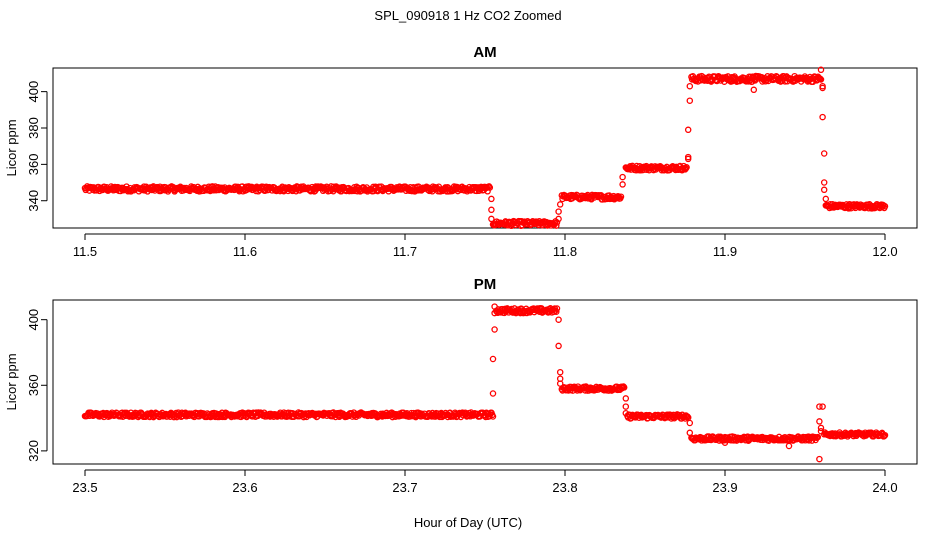 This screenshot has height=540, width=936. I want to click on y-tick-label-pm: 400, so click(33, 320).